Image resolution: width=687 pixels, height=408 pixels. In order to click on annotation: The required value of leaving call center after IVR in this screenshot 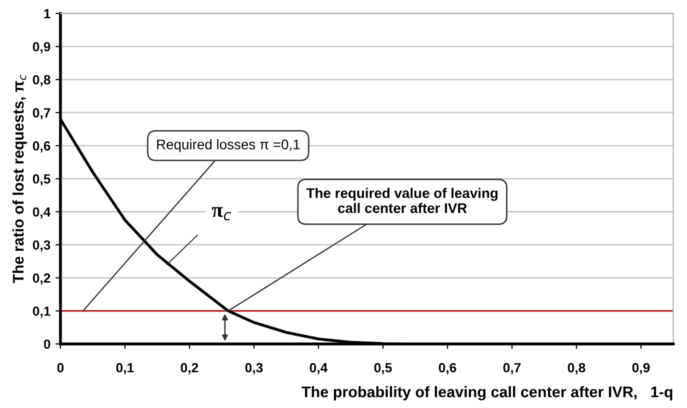, I will do `click(402, 201)`.